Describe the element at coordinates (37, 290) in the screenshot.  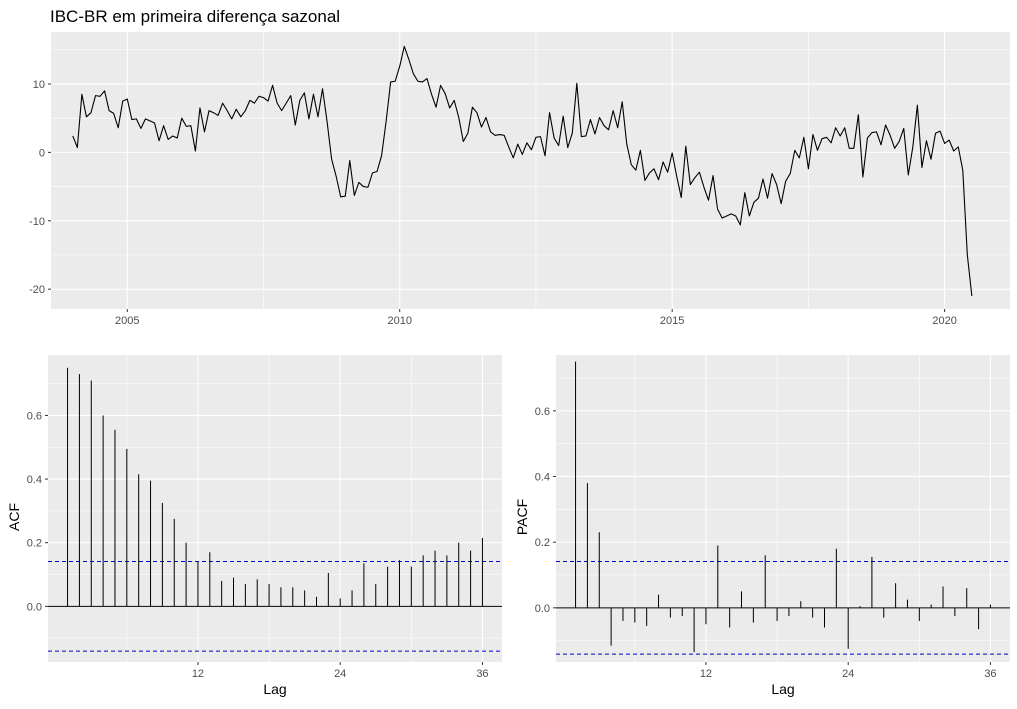
I see `y-tick-label: -20` at that location.